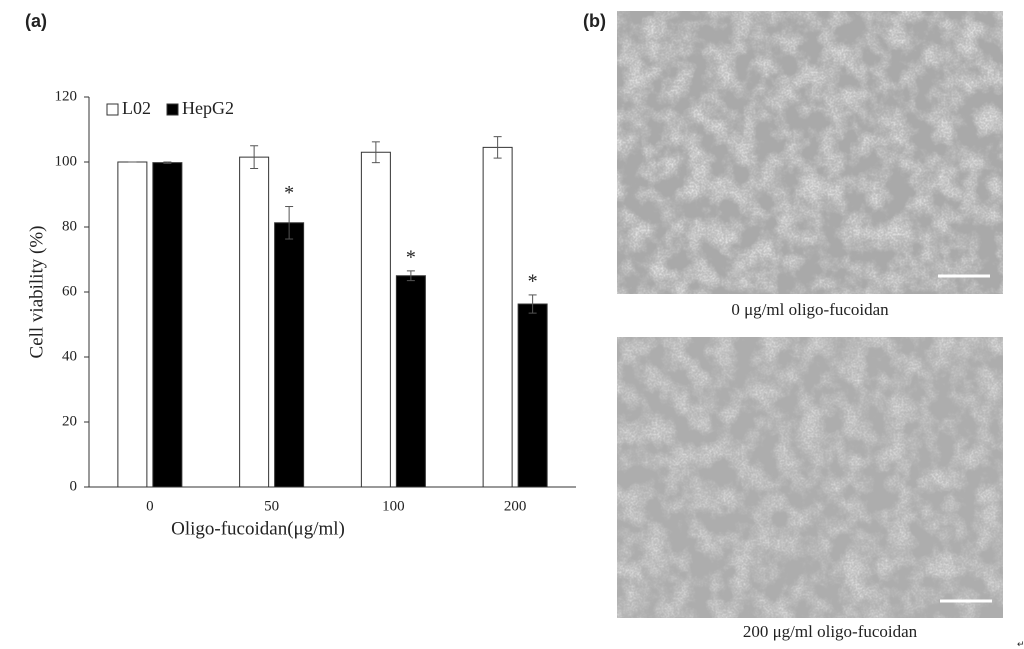 This screenshot has height=649, width=1024. Describe the element at coordinates (74, 486) in the screenshot. I see `y-tick-label: 0` at that location.